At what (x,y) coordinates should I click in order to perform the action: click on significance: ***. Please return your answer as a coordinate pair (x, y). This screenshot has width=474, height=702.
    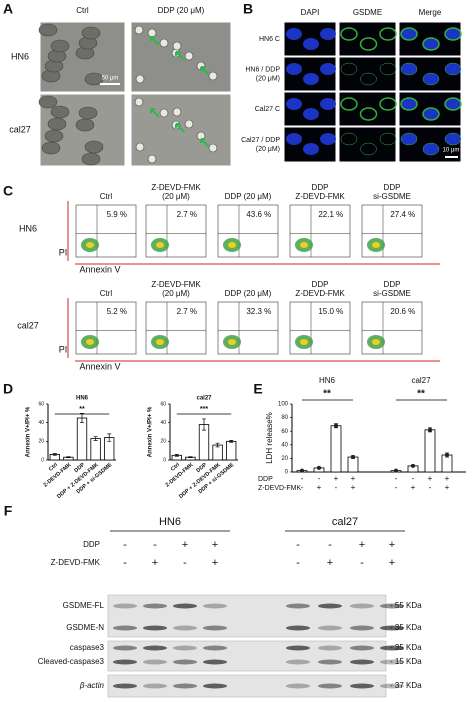
    Looking at the image, I should click on (204, 409).